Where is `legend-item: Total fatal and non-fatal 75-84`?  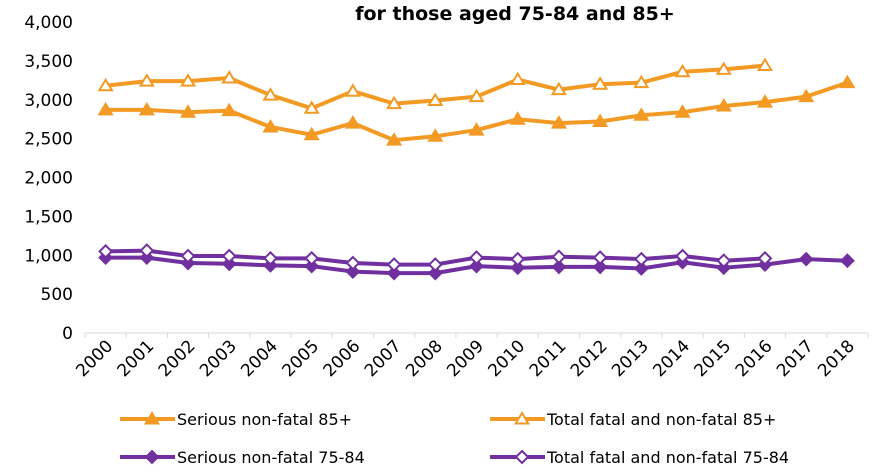
legend-item: Total fatal and non-fatal 75-84 is located at coordinates (639, 457).